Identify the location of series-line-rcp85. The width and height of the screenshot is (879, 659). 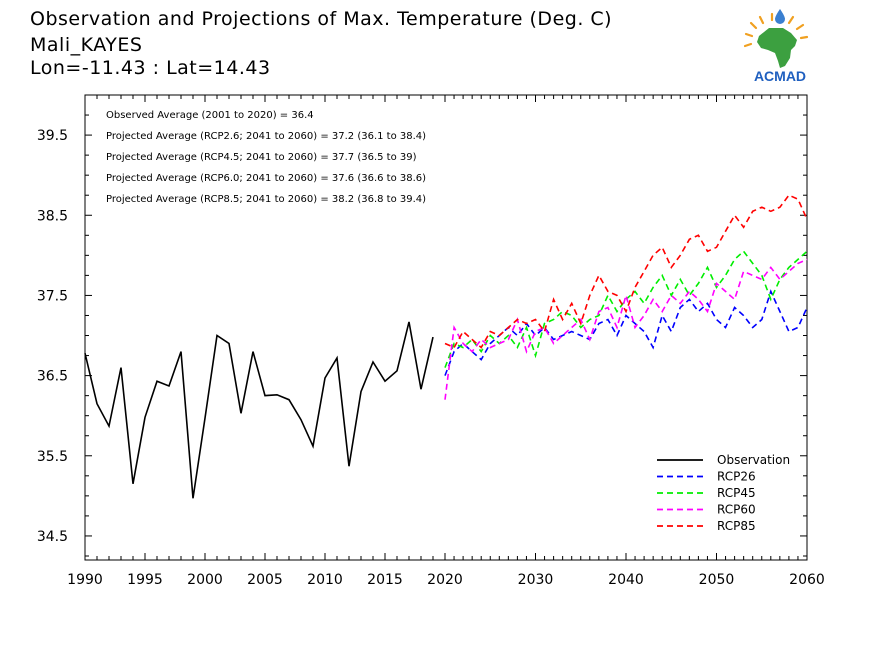
(626, 271).